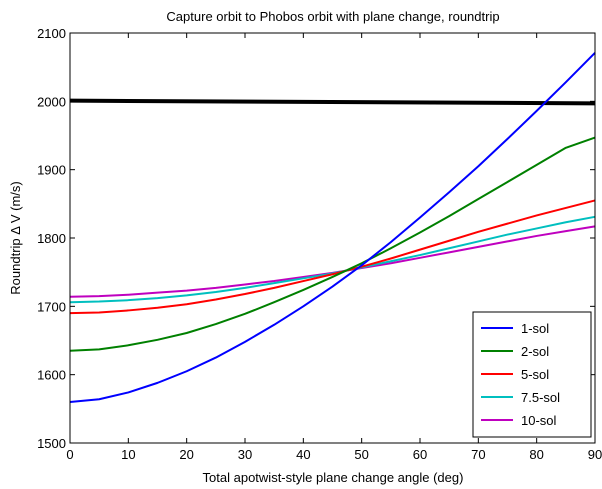 The image size is (602, 489). What do you see at coordinates (595, 454) in the screenshot?
I see `x-tick-label: 90` at bounding box center [595, 454].